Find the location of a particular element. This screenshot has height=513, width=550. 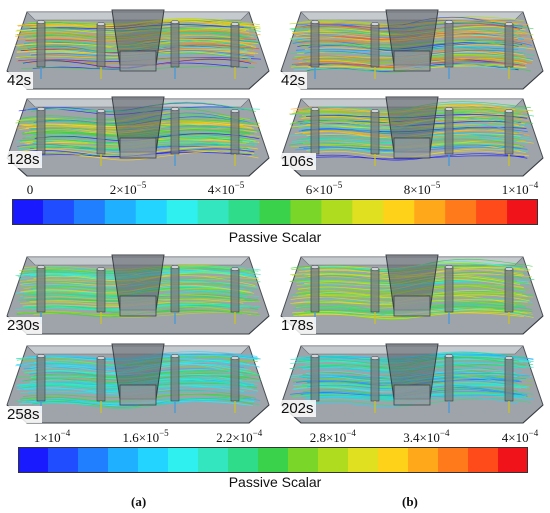

colorbar-tick-label: 4×10⁻⁴ is located at coordinates (520, 436).